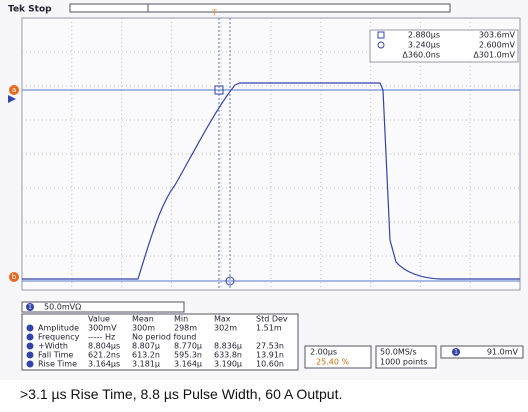 This screenshot has height=412, width=528. Describe the element at coordinates (188, 346) in the screenshot. I see `cell: 8.770µ` at that location.